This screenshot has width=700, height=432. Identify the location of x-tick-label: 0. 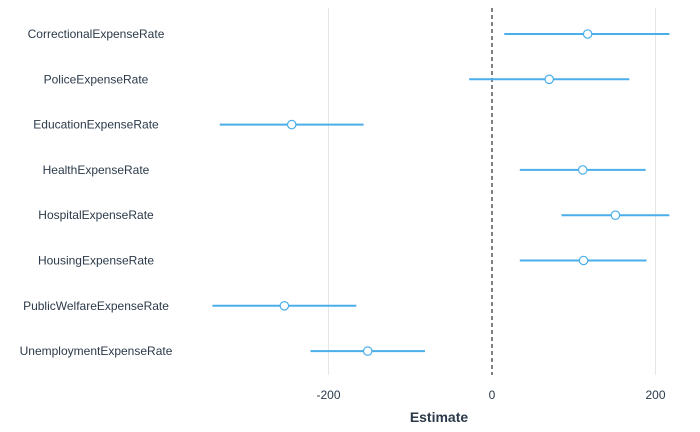
(492, 395).